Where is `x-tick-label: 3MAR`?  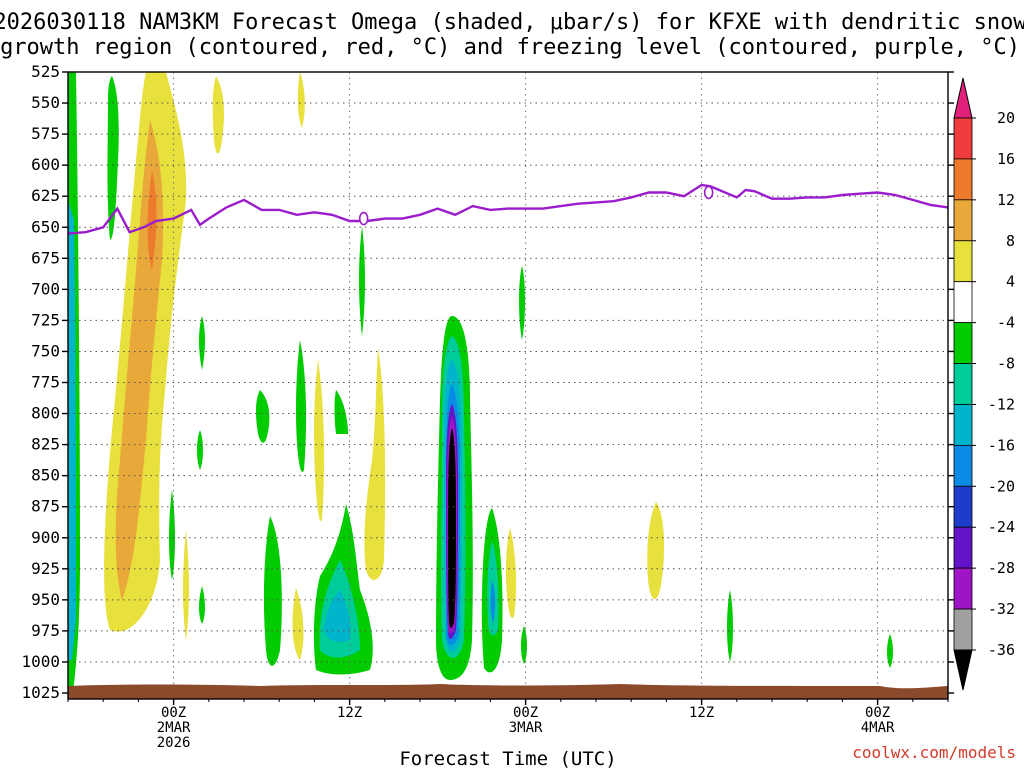
x-tick-label: 3MAR is located at coordinates (526, 728).